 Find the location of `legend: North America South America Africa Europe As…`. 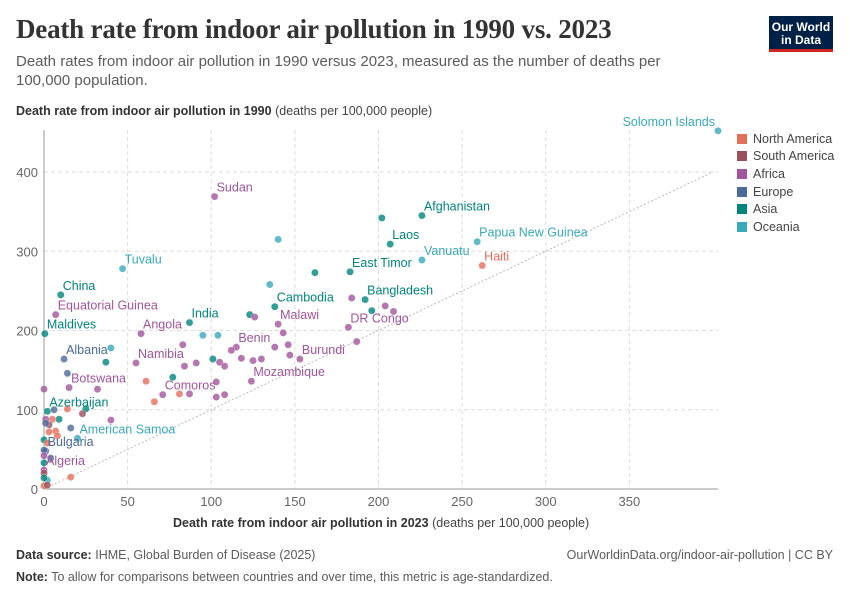

legend: North America South America Africa Europe As… is located at coordinates (785, 183).